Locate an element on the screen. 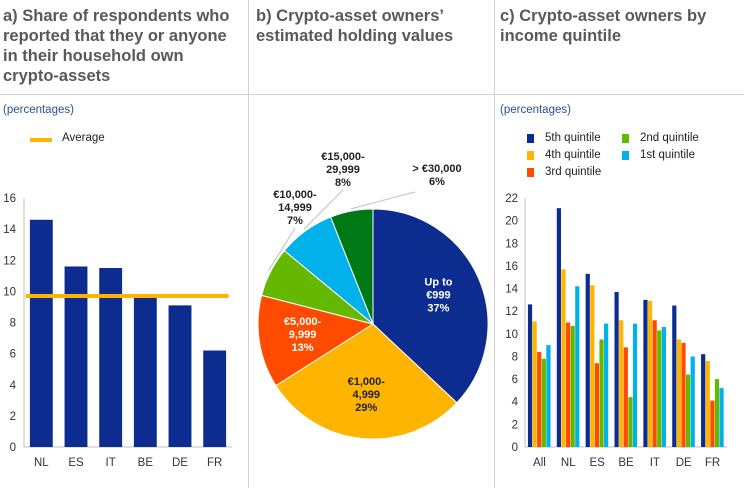  bar-it-q2 is located at coordinates (659, 388).